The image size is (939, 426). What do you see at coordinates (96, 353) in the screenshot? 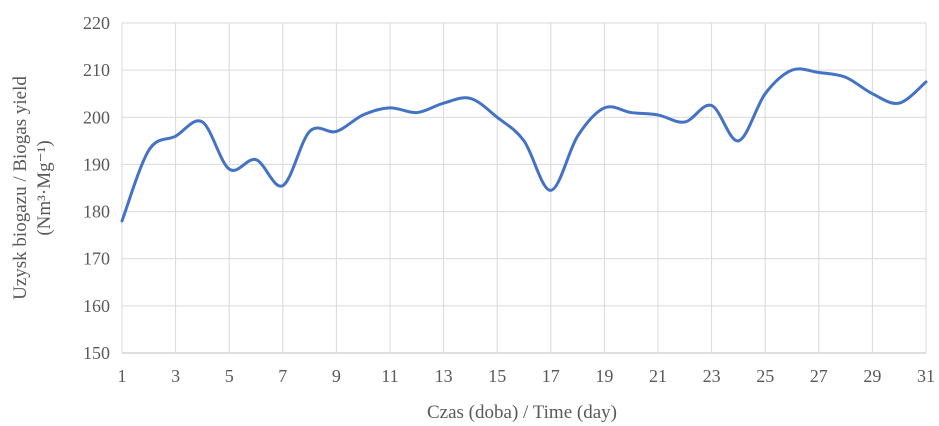
I see `y-tick-label-150: 150` at bounding box center [96, 353].